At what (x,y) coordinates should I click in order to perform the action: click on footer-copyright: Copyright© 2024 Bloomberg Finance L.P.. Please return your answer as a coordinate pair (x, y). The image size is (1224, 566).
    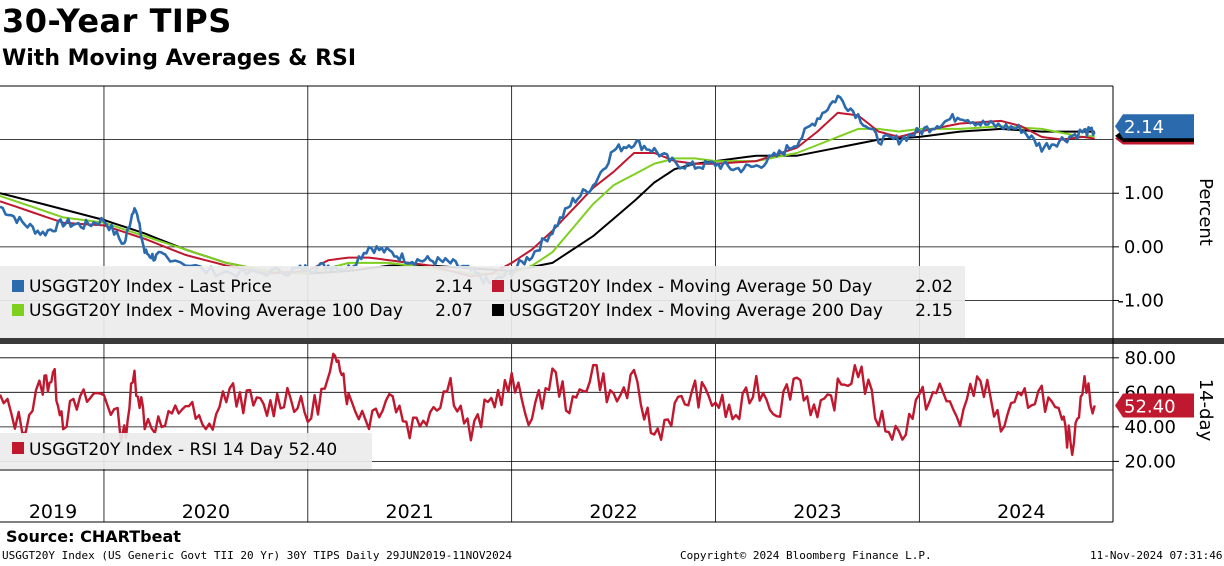
    Looking at the image, I should click on (806, 555).